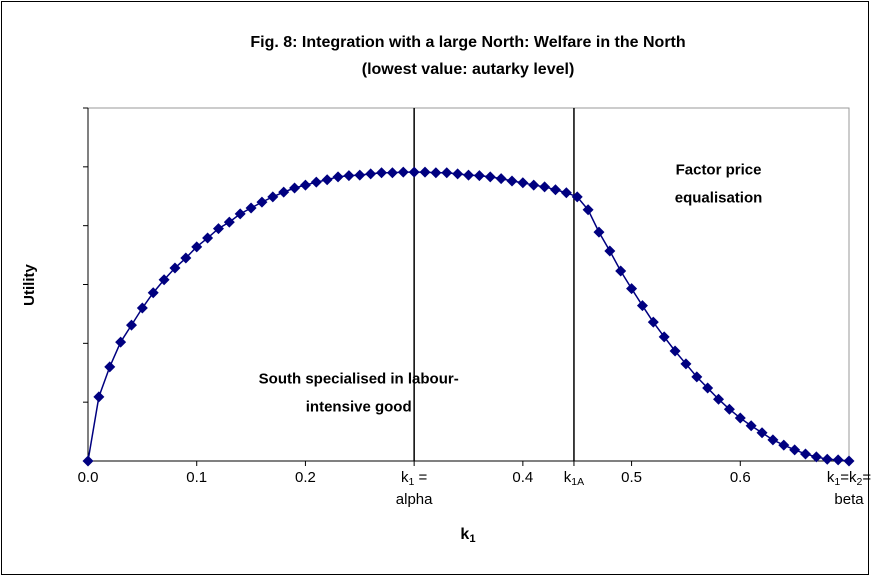 The width and height of the screenshot is (871, 577). I want to click on x-tick-label: 0.2, so click(305, 477).